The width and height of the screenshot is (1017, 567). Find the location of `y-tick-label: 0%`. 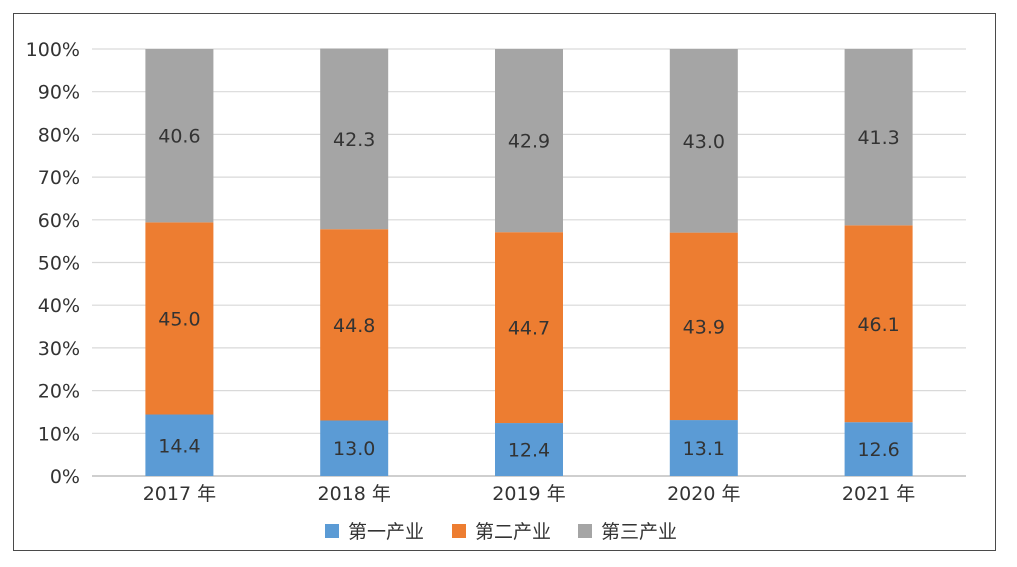

y-tick-label: 0% is located at coordinates (65, 477).